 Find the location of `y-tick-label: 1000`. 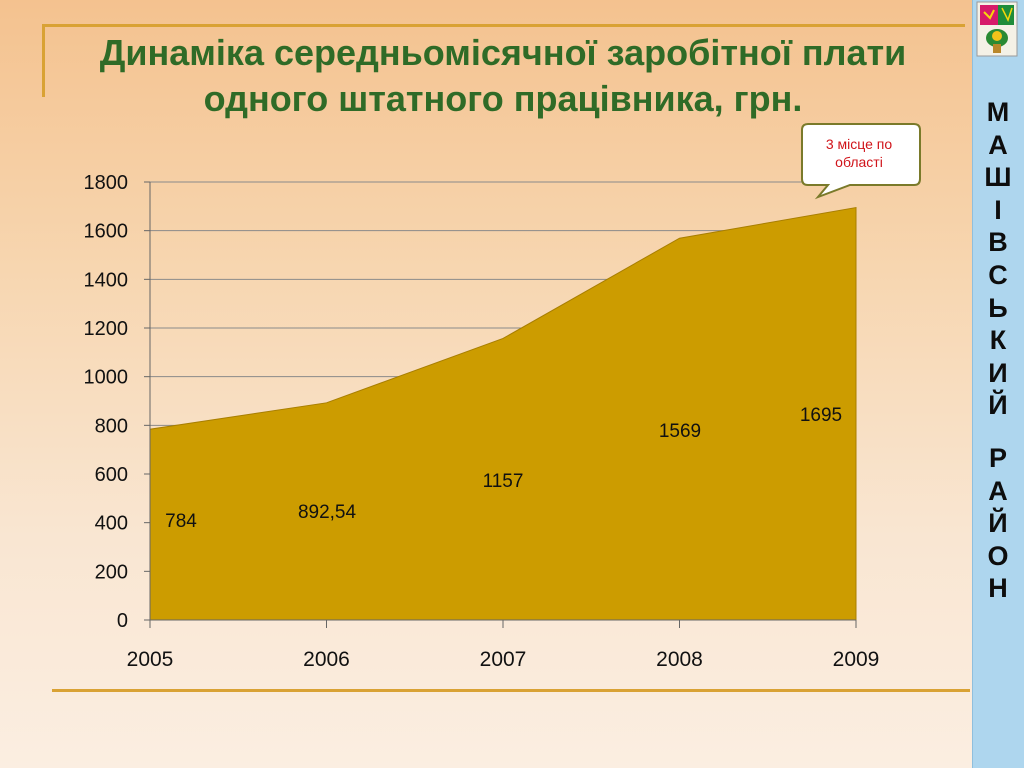

y-tick-label: 1000 is located at coordinates (106, 378).